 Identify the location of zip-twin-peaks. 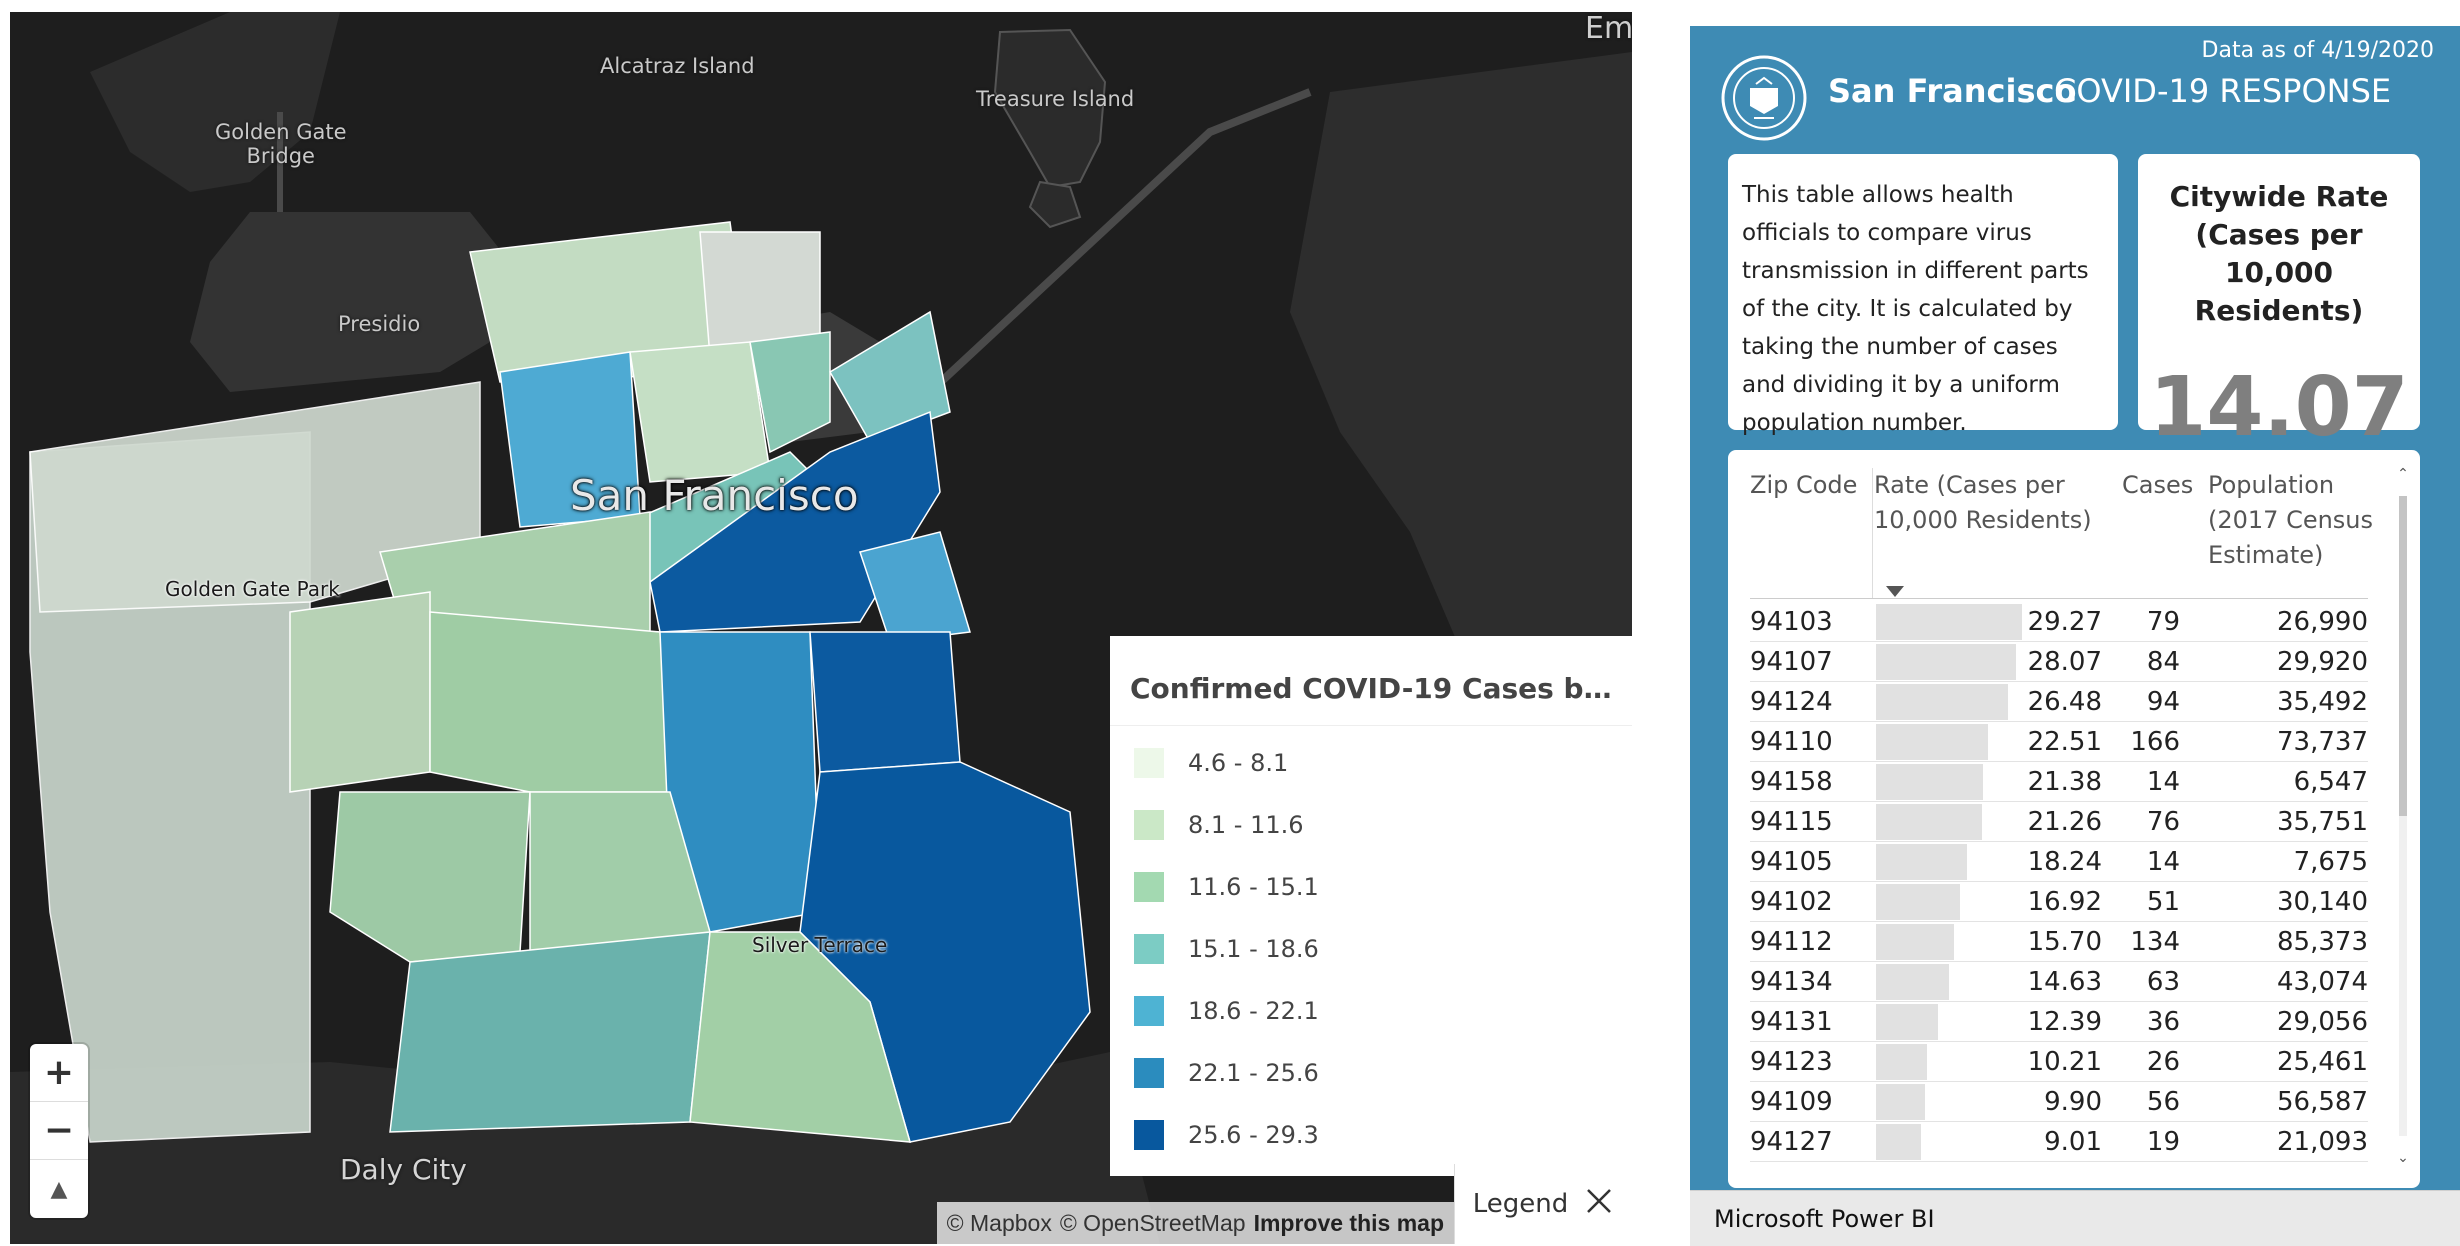
(430, 877).